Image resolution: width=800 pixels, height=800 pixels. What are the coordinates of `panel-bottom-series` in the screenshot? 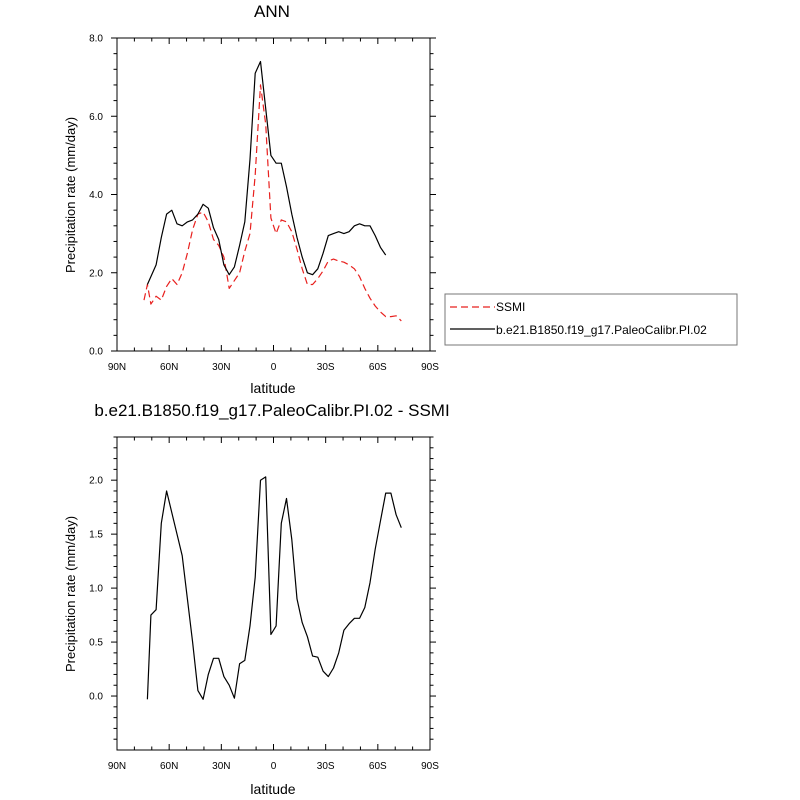 It's located at (274, 588).